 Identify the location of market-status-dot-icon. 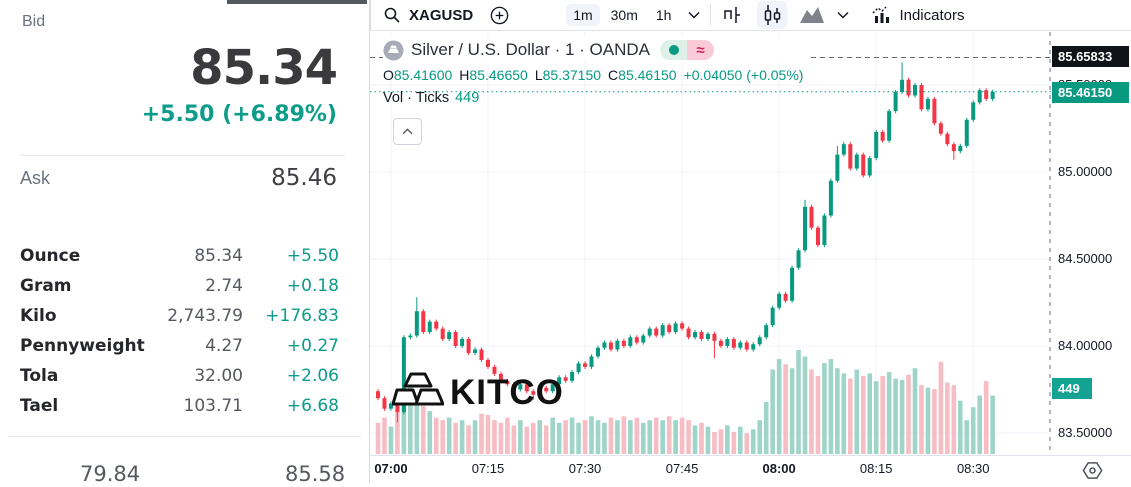
(673, 50).